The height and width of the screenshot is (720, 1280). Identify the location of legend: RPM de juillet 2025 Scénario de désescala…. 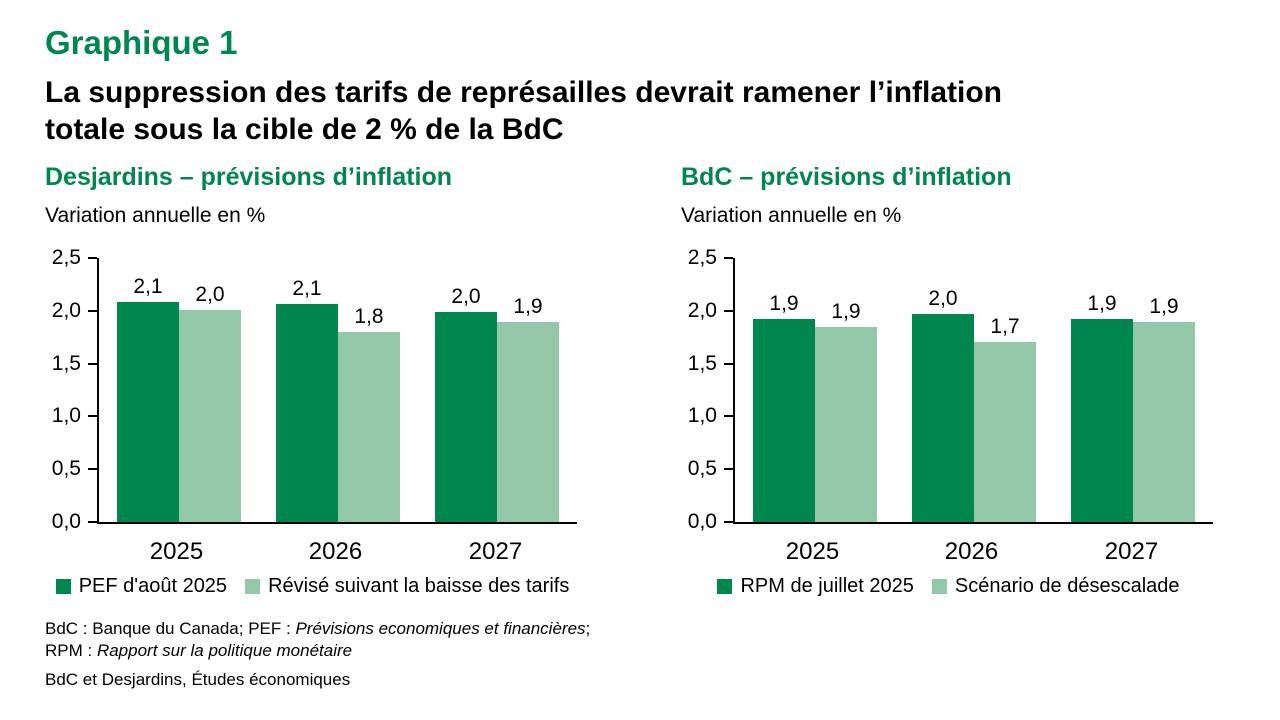
(948, 586).